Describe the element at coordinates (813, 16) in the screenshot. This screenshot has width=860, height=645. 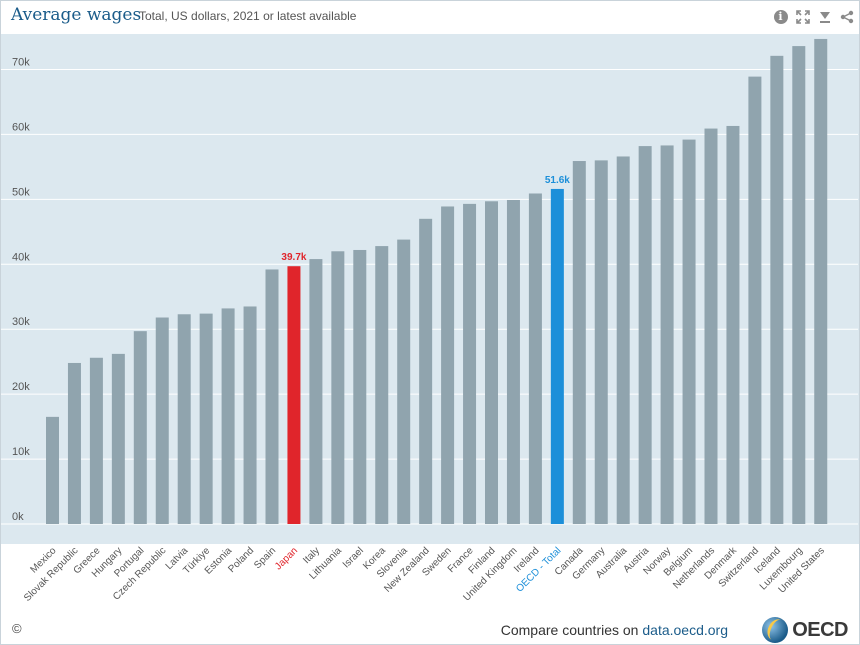
I see `toolbar: i` at that location.